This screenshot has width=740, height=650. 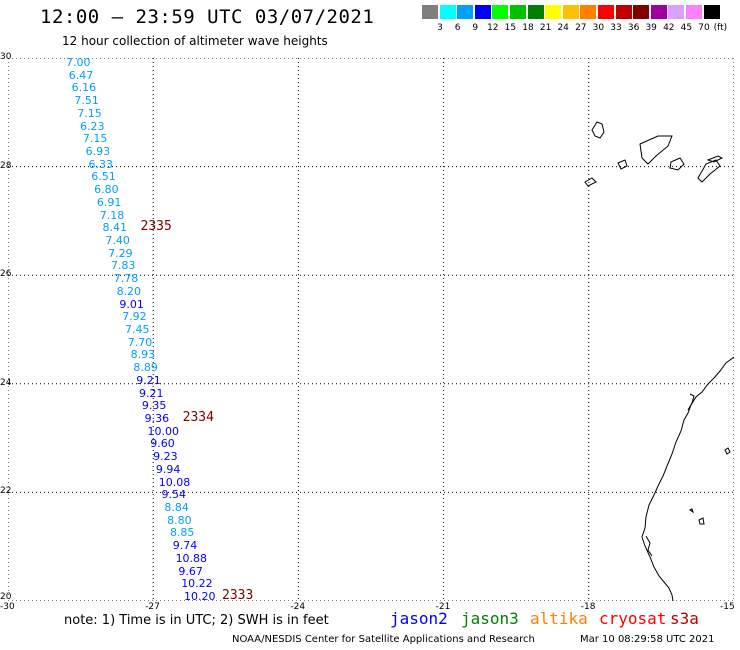 I want to click on wave-height-value: 6.93, so click(x=98, y=151).